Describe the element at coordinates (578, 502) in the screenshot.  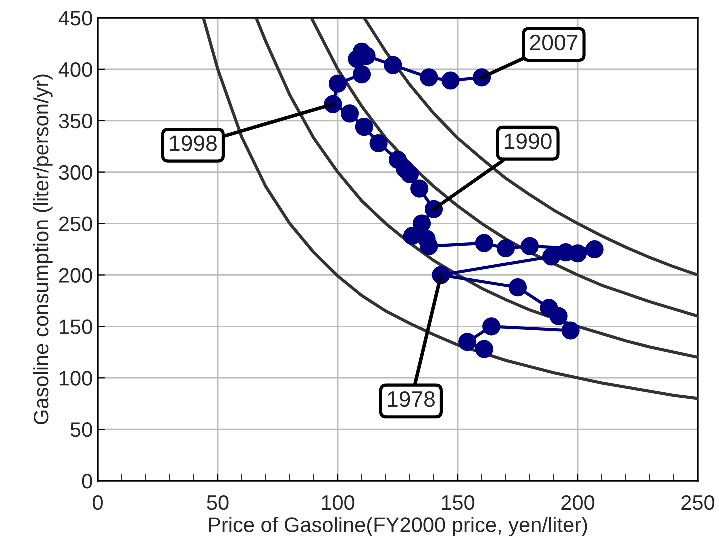
I see `x-tick-label: 200` at that location.